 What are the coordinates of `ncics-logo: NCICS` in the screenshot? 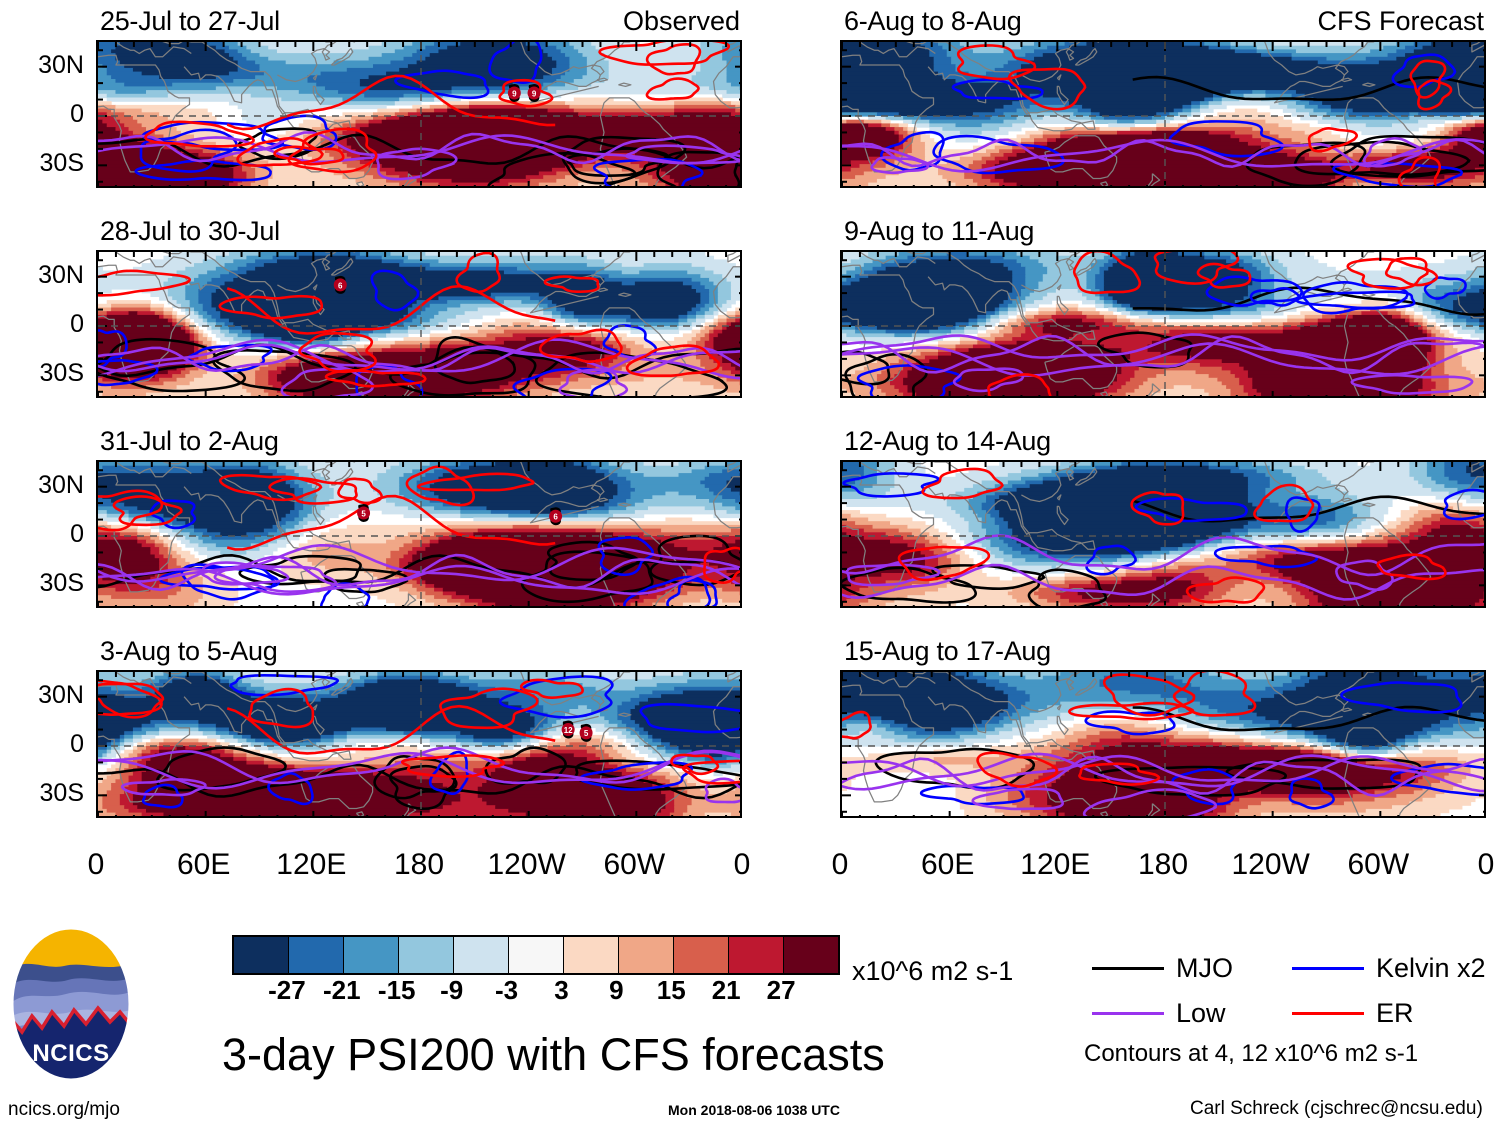 It's located at (71, 1004).